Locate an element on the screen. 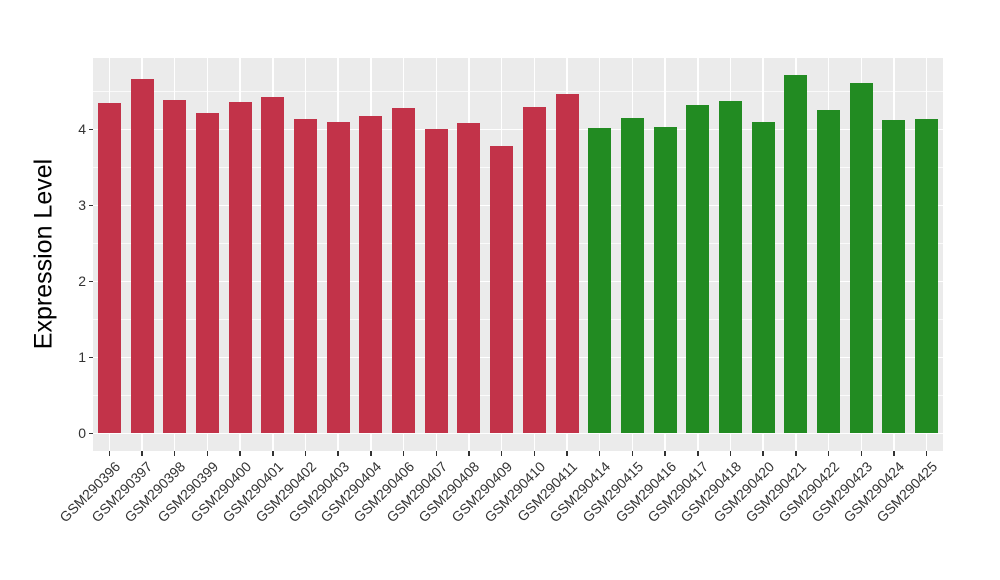 This screenshot has height=580, width=1000. bar-GSM290416 is located at coordinates (665, 280).